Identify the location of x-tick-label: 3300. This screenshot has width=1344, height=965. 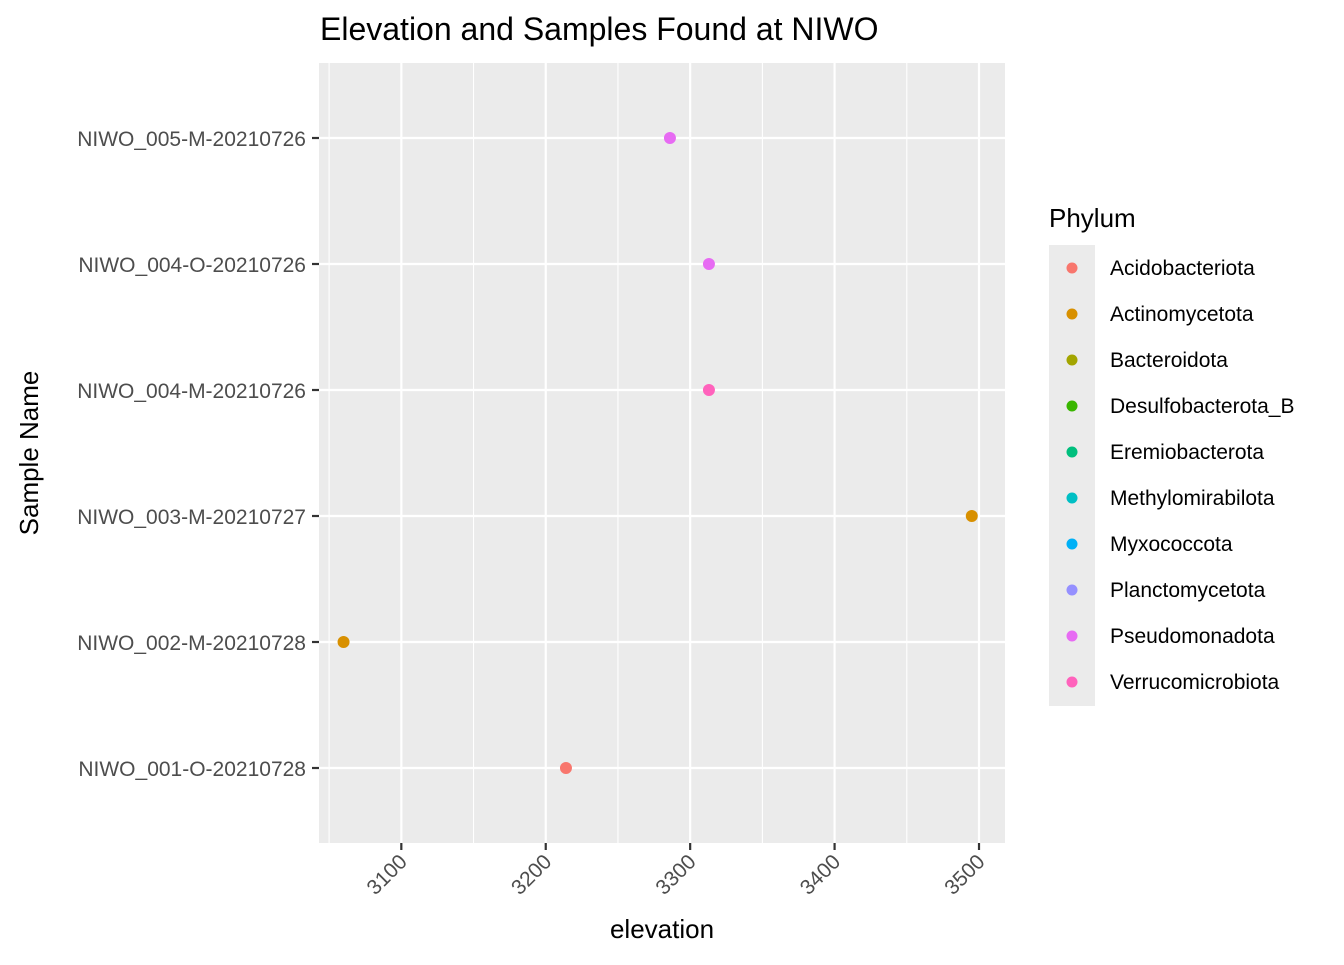
(675, 874).